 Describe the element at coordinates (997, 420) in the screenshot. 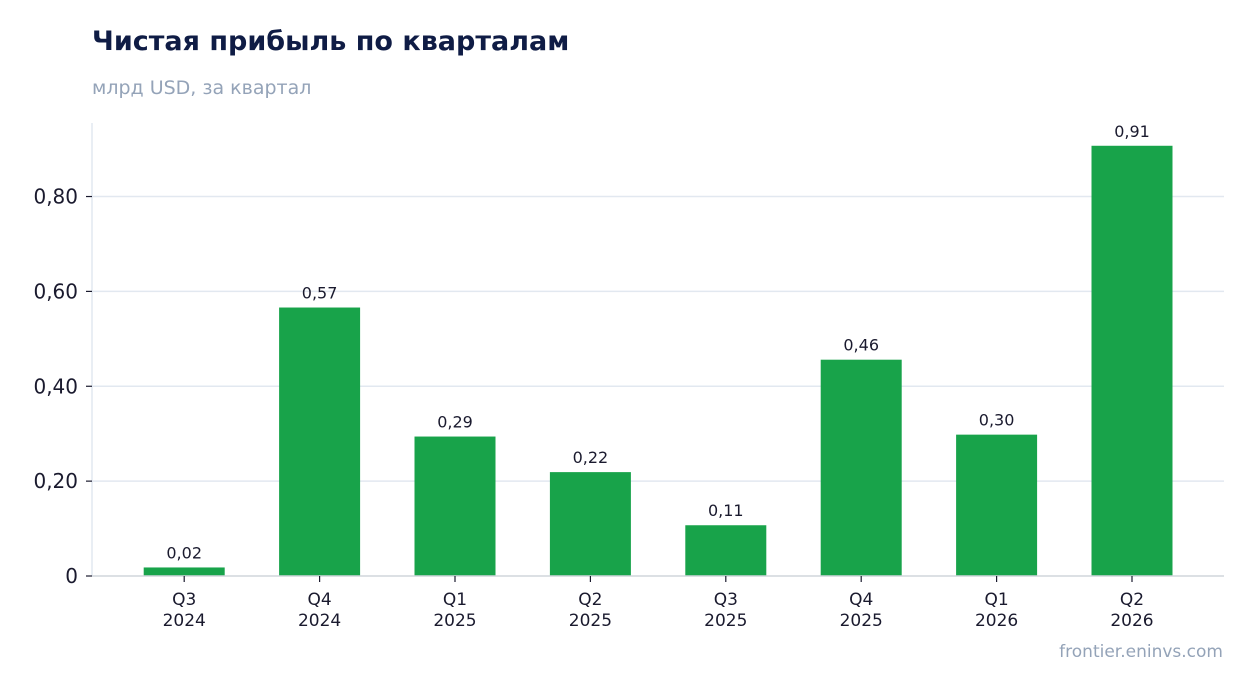

I see `data-label: 0,30` at that location.